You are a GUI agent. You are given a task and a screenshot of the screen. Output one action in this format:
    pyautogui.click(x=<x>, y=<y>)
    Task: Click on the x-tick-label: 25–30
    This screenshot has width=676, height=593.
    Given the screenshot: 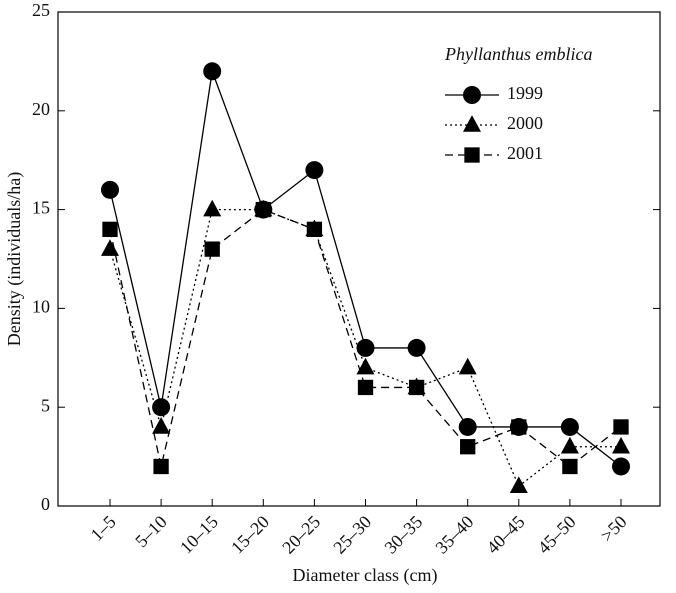 What is the action you would take?
    pyautogui.click(x=352, y=535)
    